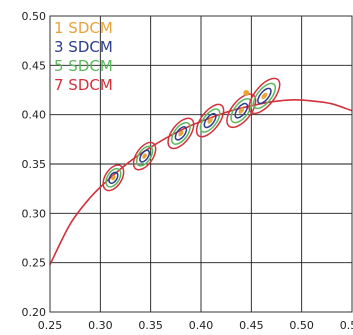 Image resolution: width=353 pixels, height=335 pixels. What do you see at coordinates (34, 65) in the screenshot?
I see `y-tick-label: 0.45` at bounding box center [34, 65].